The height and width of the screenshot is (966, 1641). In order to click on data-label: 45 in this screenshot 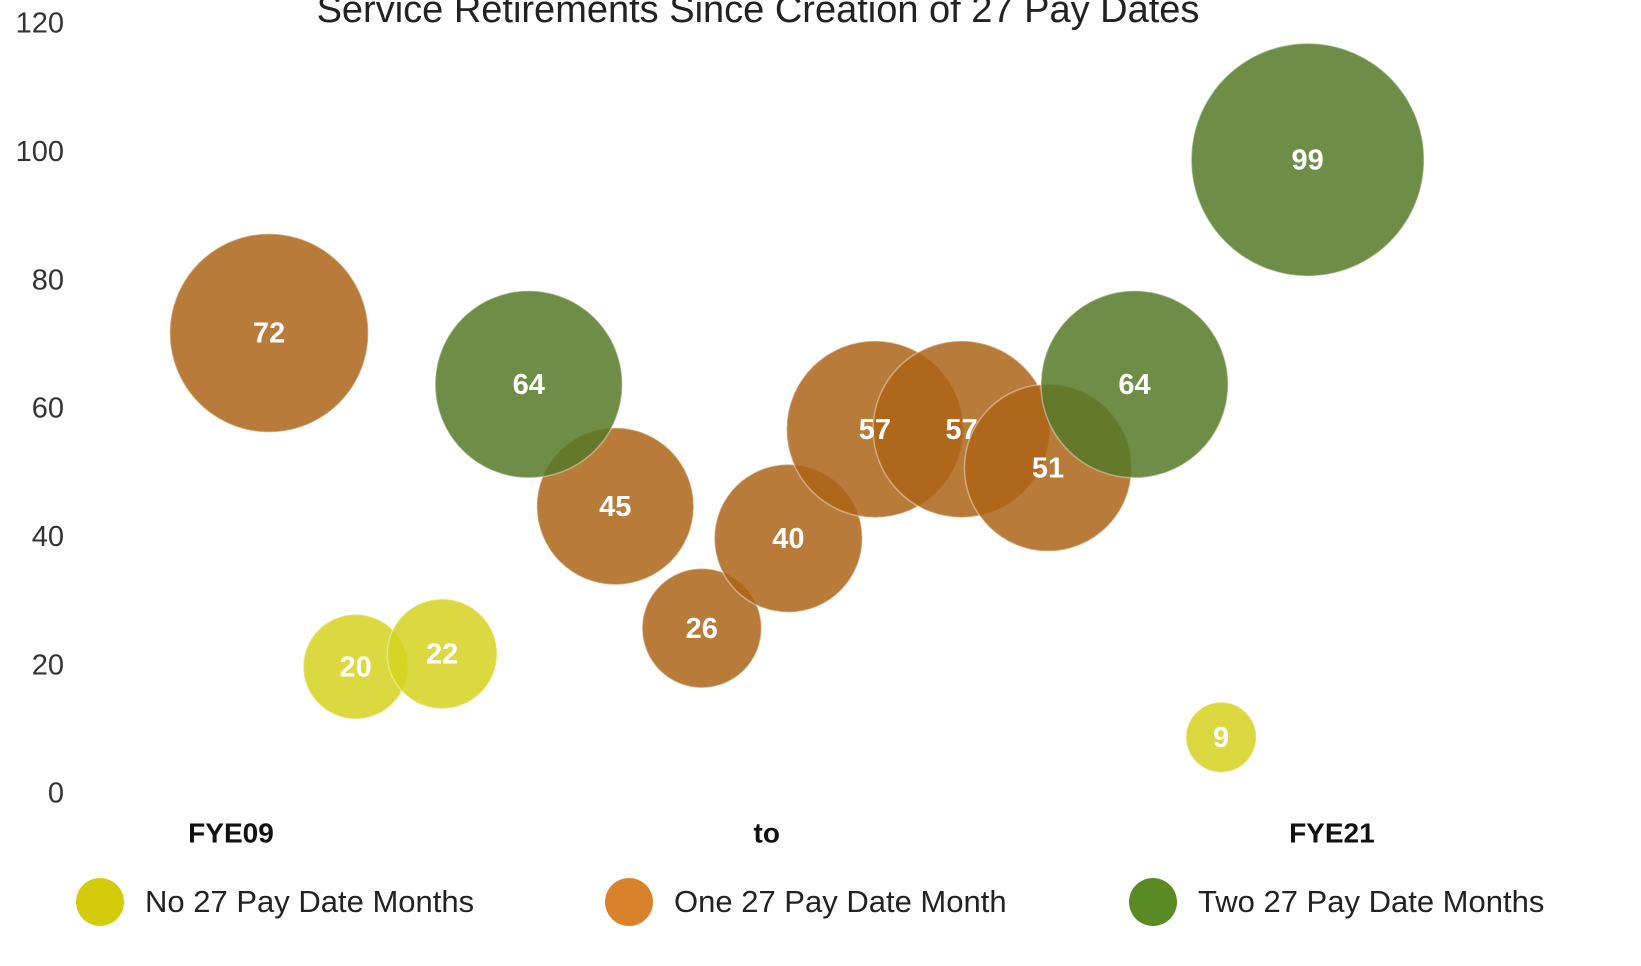, I will do `click(615, 507)`.